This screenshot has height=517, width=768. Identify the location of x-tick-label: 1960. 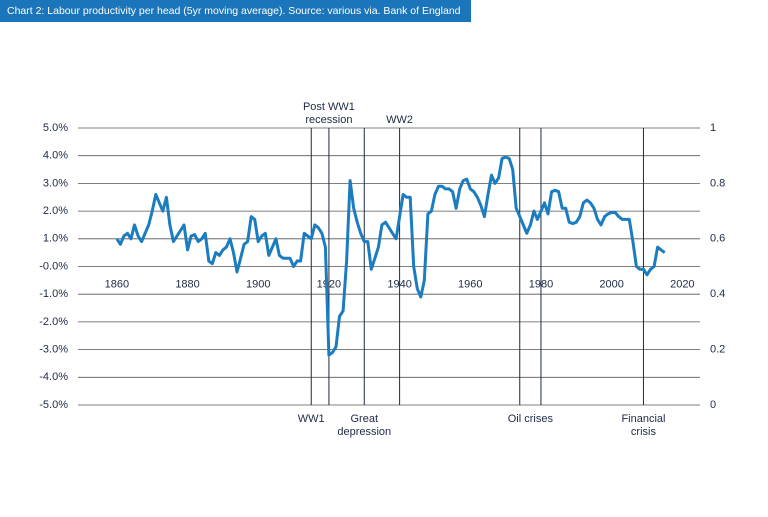
(470, 284).